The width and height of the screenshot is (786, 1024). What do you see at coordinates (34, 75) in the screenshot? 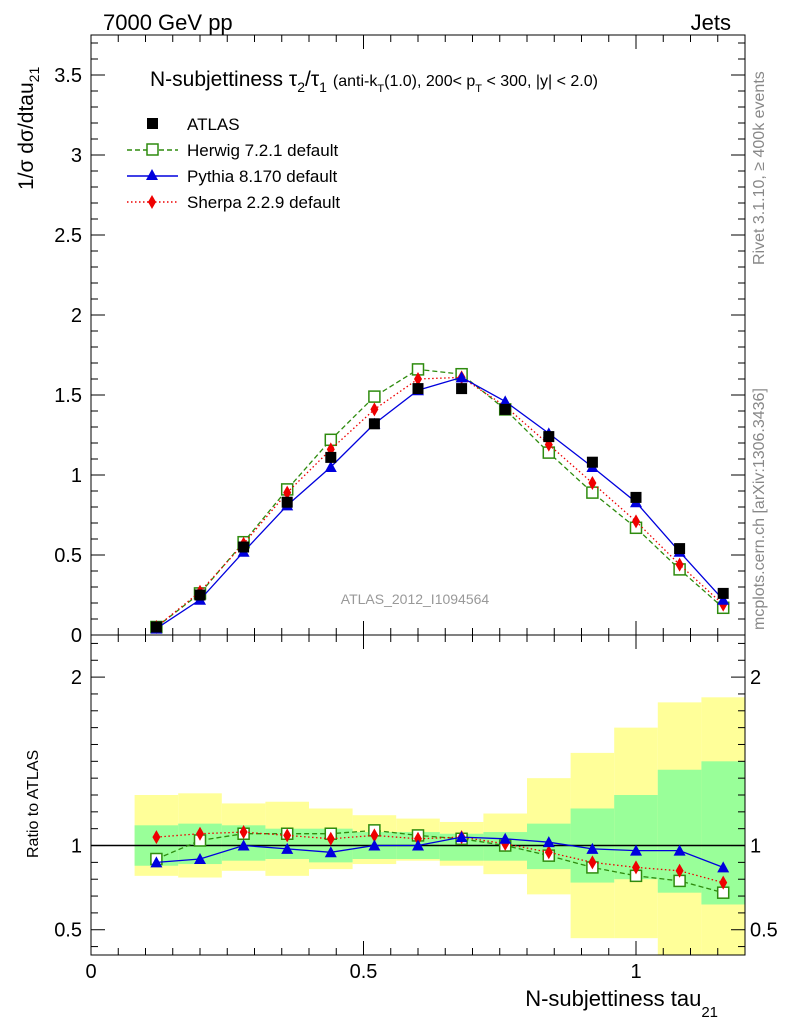
I see `y-axis-label-sub: 21` at bounding box center [34, 75].